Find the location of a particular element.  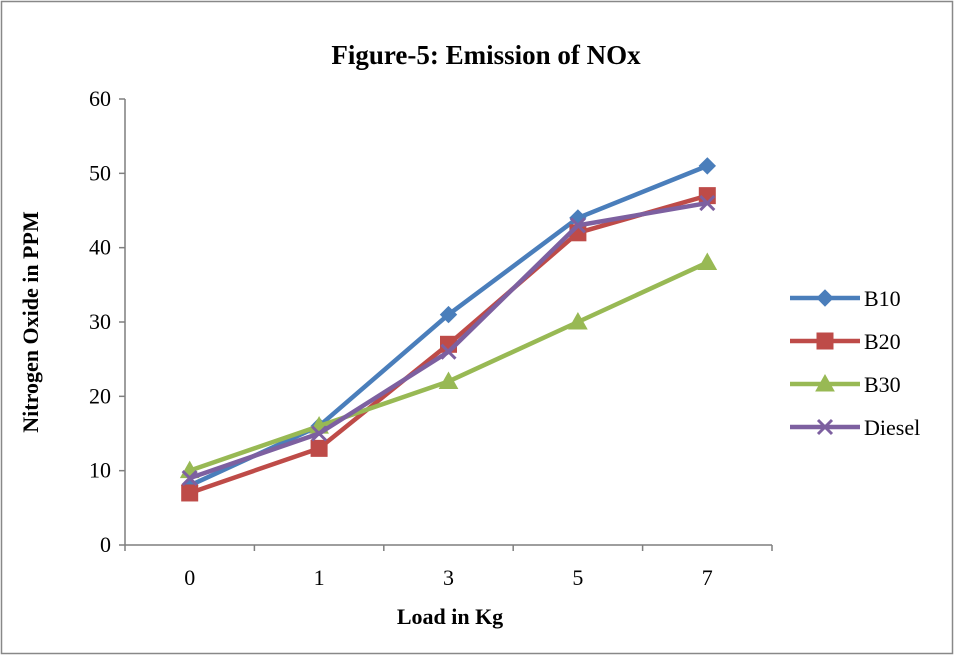

x-tick-label: 3 is located at coordinates (448, 577).